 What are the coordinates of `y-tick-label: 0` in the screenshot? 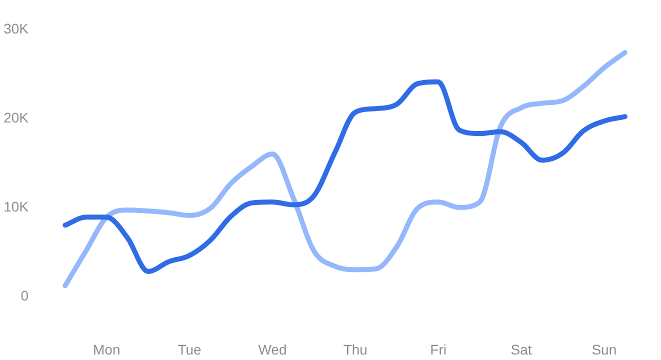 It's located at (24, 296).